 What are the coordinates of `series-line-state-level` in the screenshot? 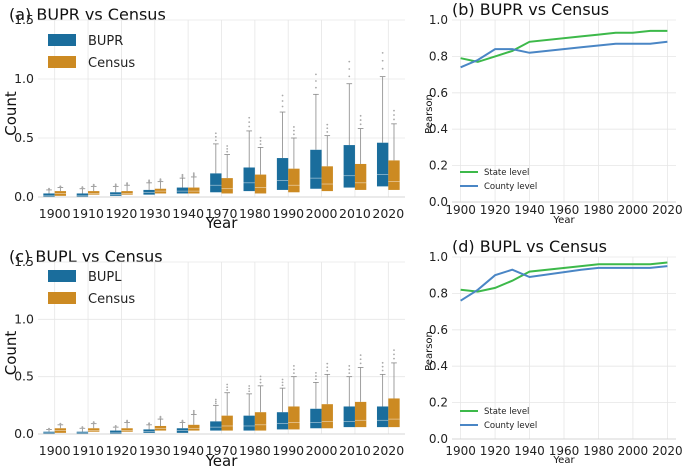 It's located at (564, 46).